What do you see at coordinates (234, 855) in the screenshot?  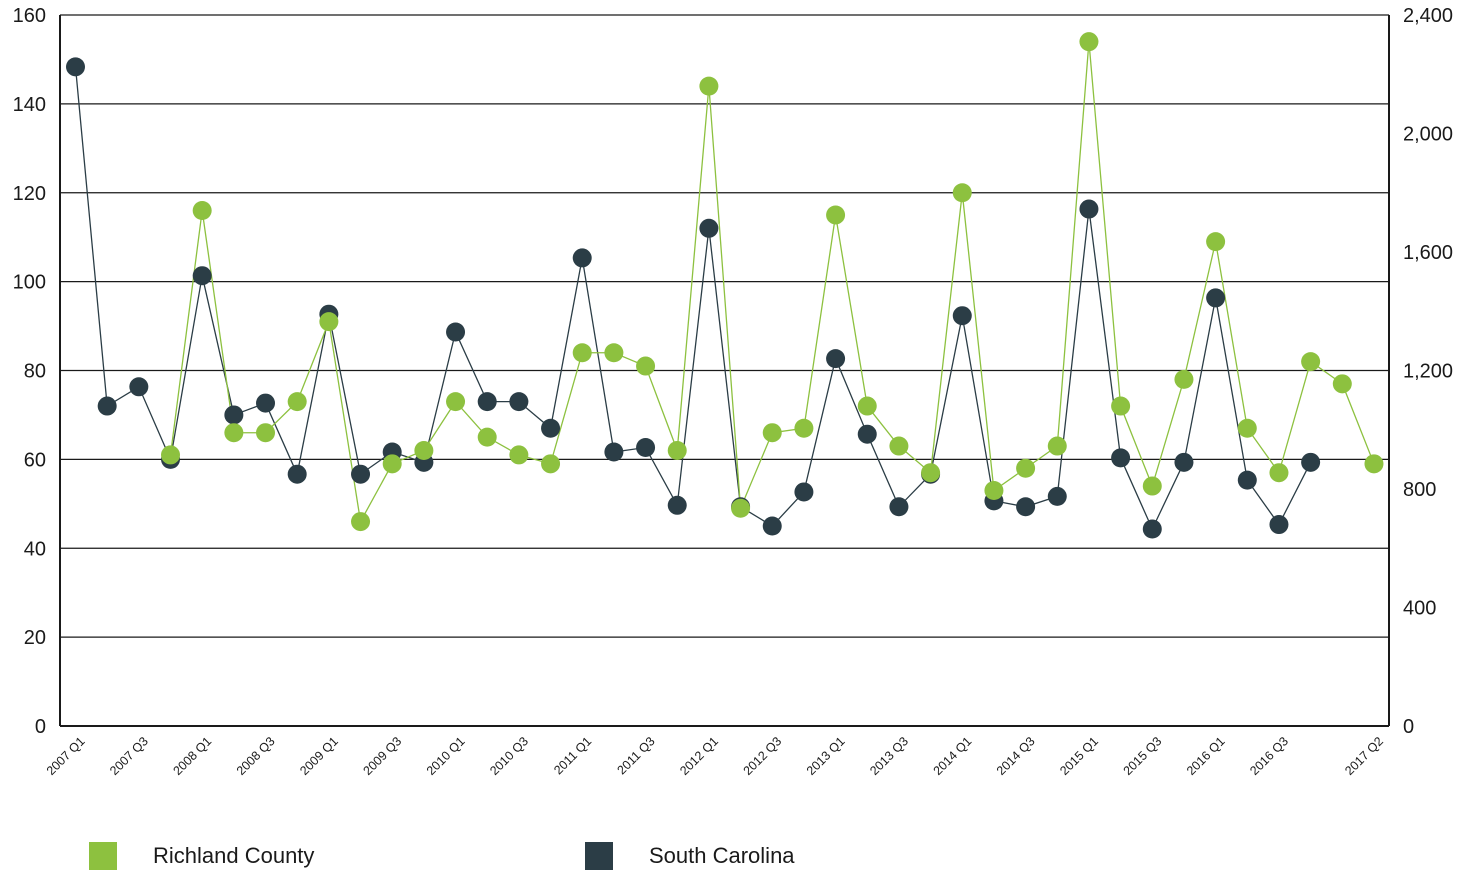 I see `legend-label-richland-county: Richland County` at bounding box center [234, 855].